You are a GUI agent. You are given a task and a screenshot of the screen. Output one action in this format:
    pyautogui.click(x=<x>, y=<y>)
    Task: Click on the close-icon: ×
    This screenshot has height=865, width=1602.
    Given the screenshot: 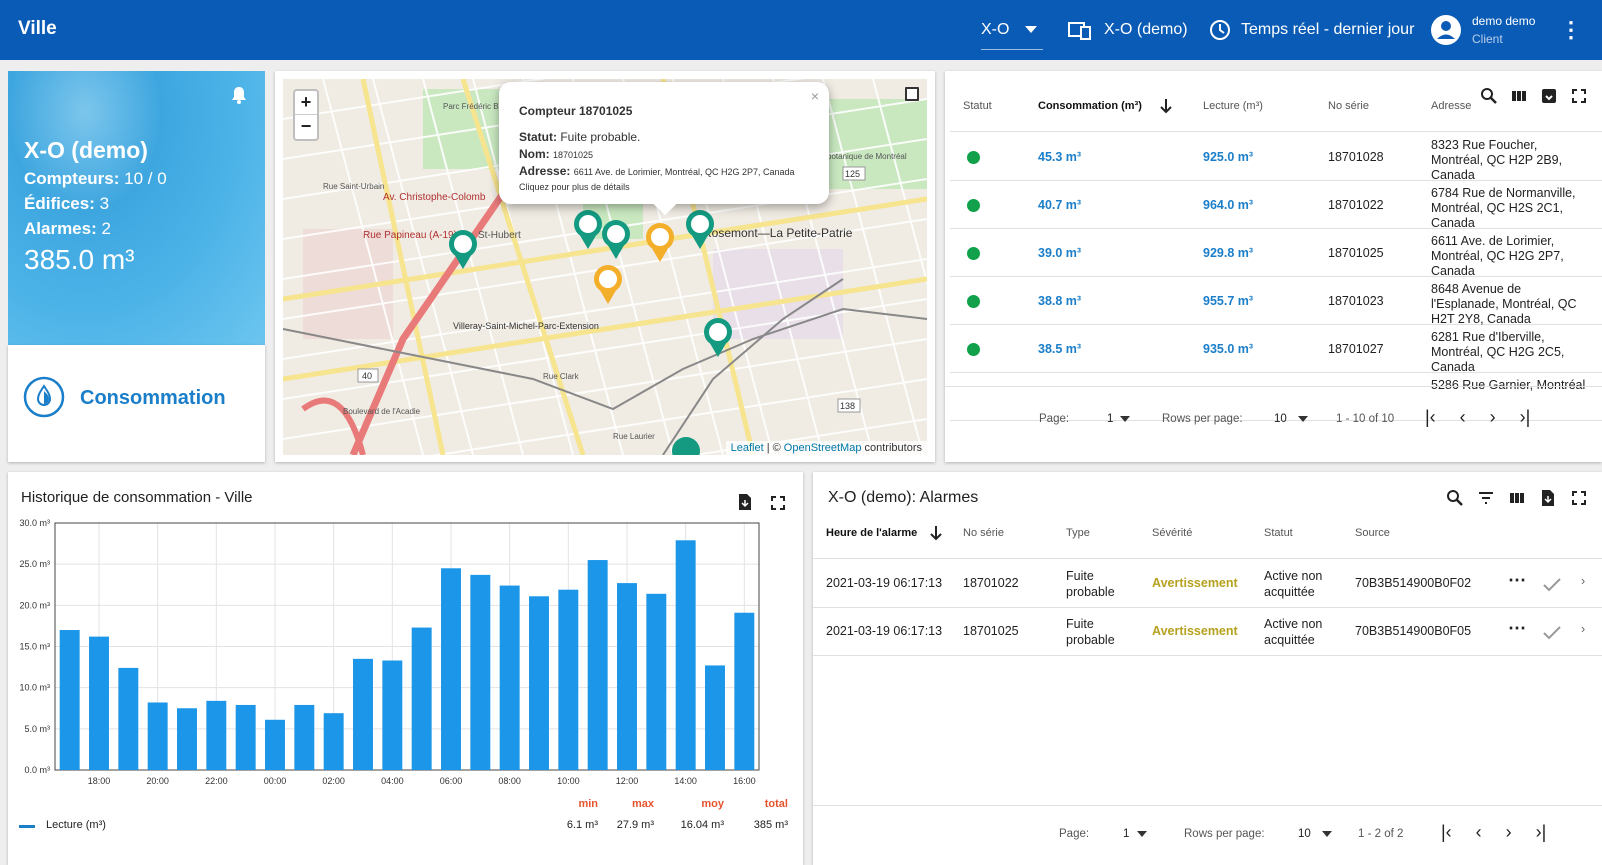 What is the action you would take?
    pyautogui.click(x=814, y=96)
    